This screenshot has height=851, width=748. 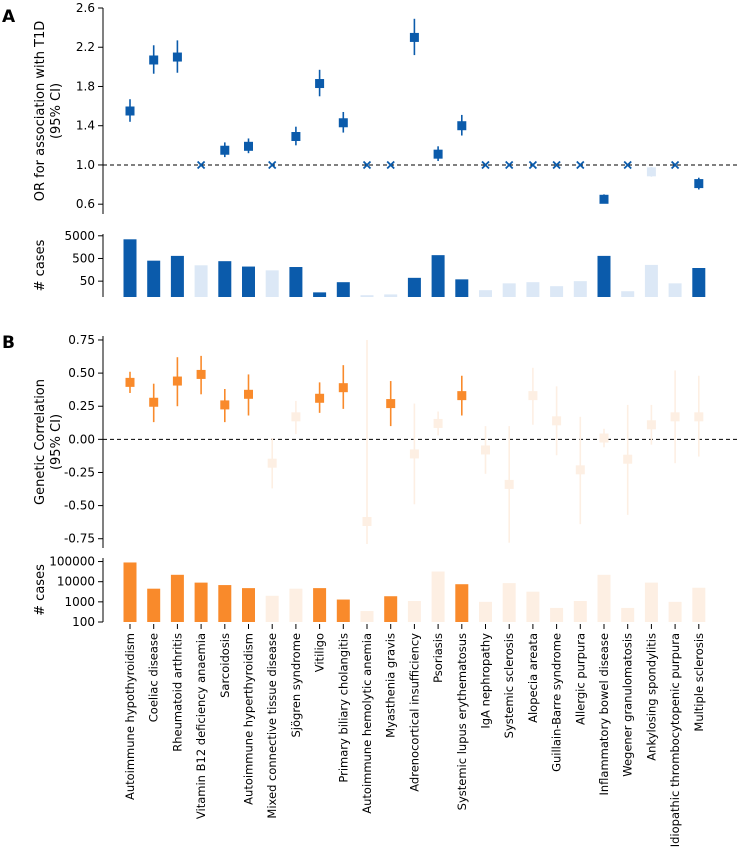 What do you see at coordinates (72, 562) in the screenshot?
I see `y-tick-label: 100000` at bounding box center [72, 562].